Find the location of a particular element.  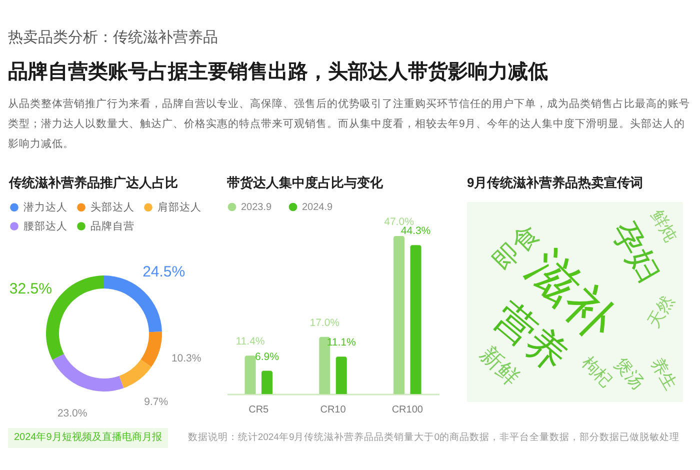

x-tick-label: CR100 is located at coordinates (408, 410).